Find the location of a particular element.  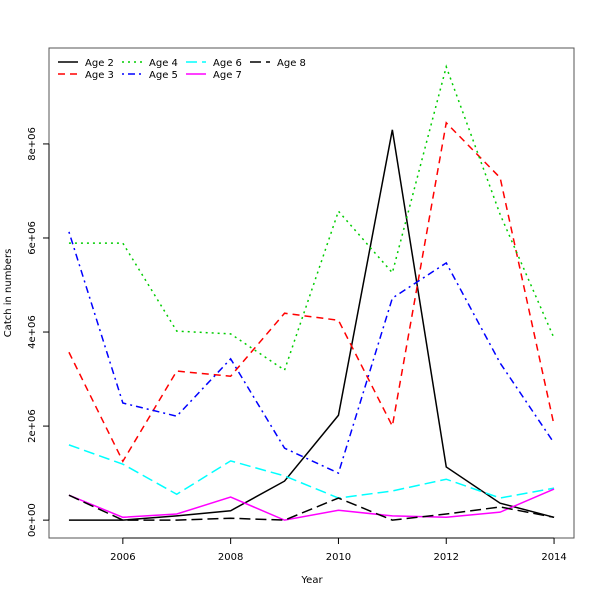

legend-label: Age 4 is located at coordinates (163, 63).